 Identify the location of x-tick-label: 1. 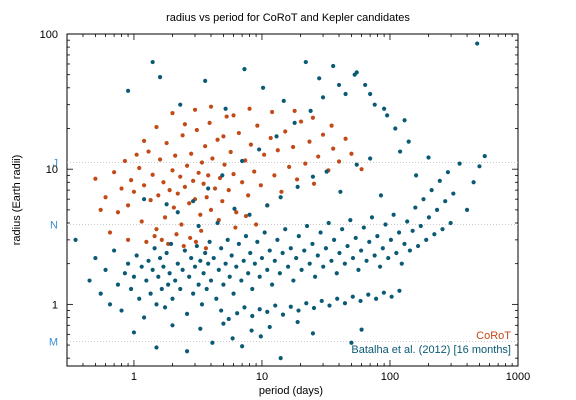
(134, 377).